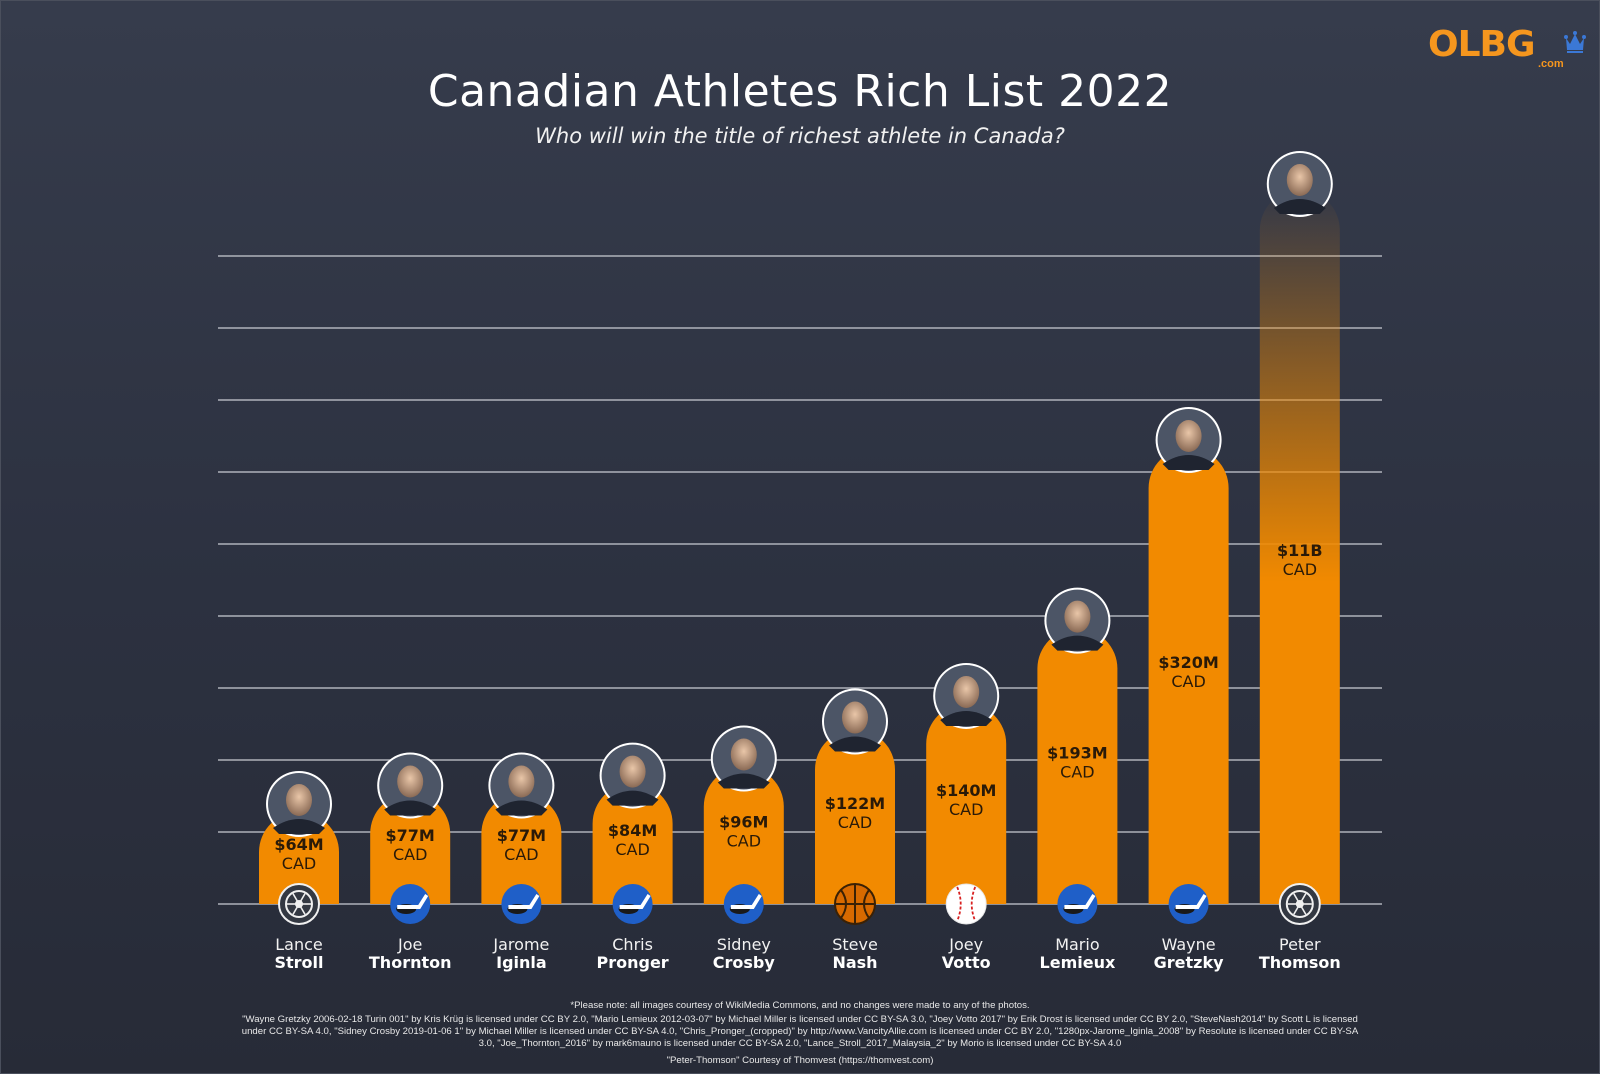  What do you see at coordinates (298, 962) in the screenshot?
I see `athlete-last-name: Stroll` at bounding box center [298, 962].